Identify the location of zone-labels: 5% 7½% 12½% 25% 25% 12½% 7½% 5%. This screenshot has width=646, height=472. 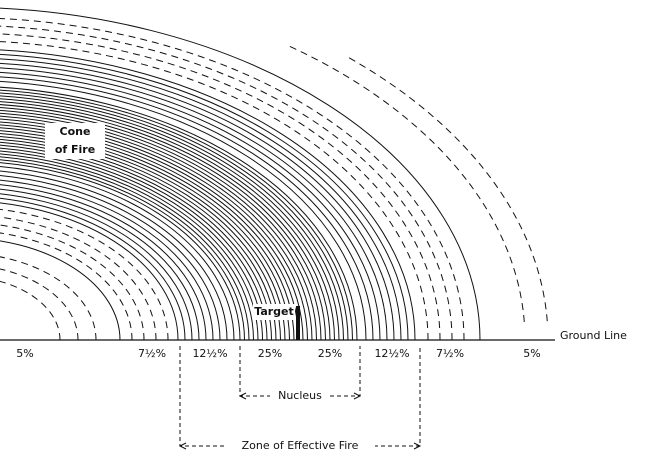
(278, 353).